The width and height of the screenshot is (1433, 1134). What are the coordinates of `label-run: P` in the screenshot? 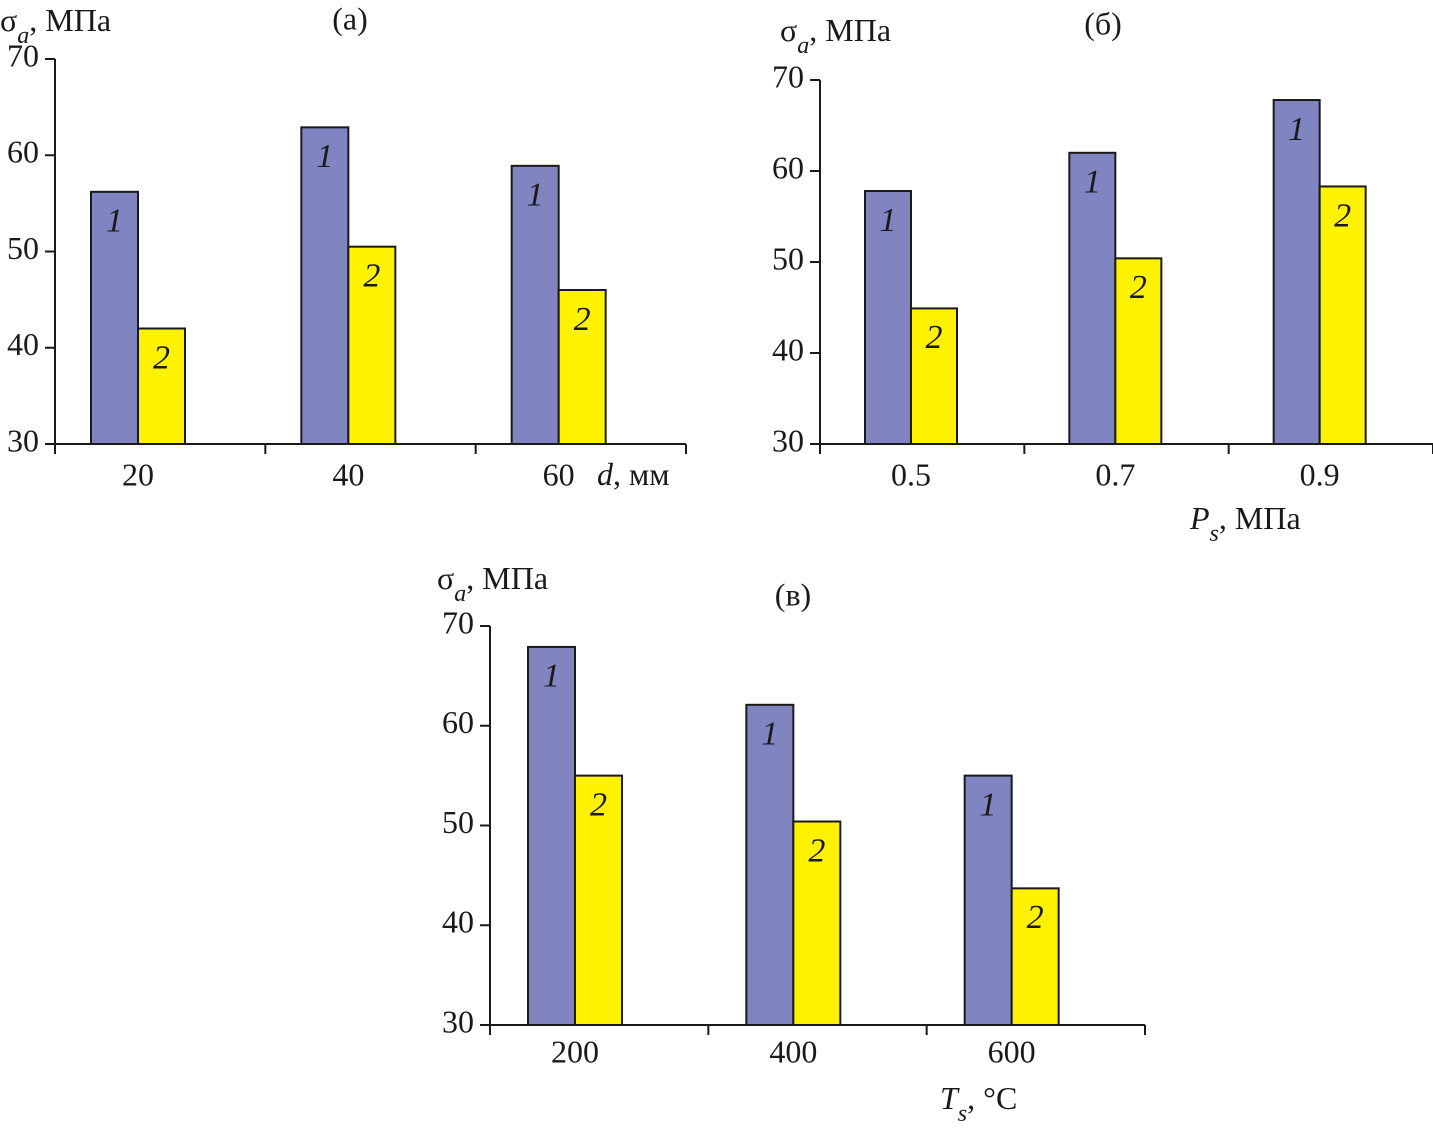 It's located at (1199, 518).